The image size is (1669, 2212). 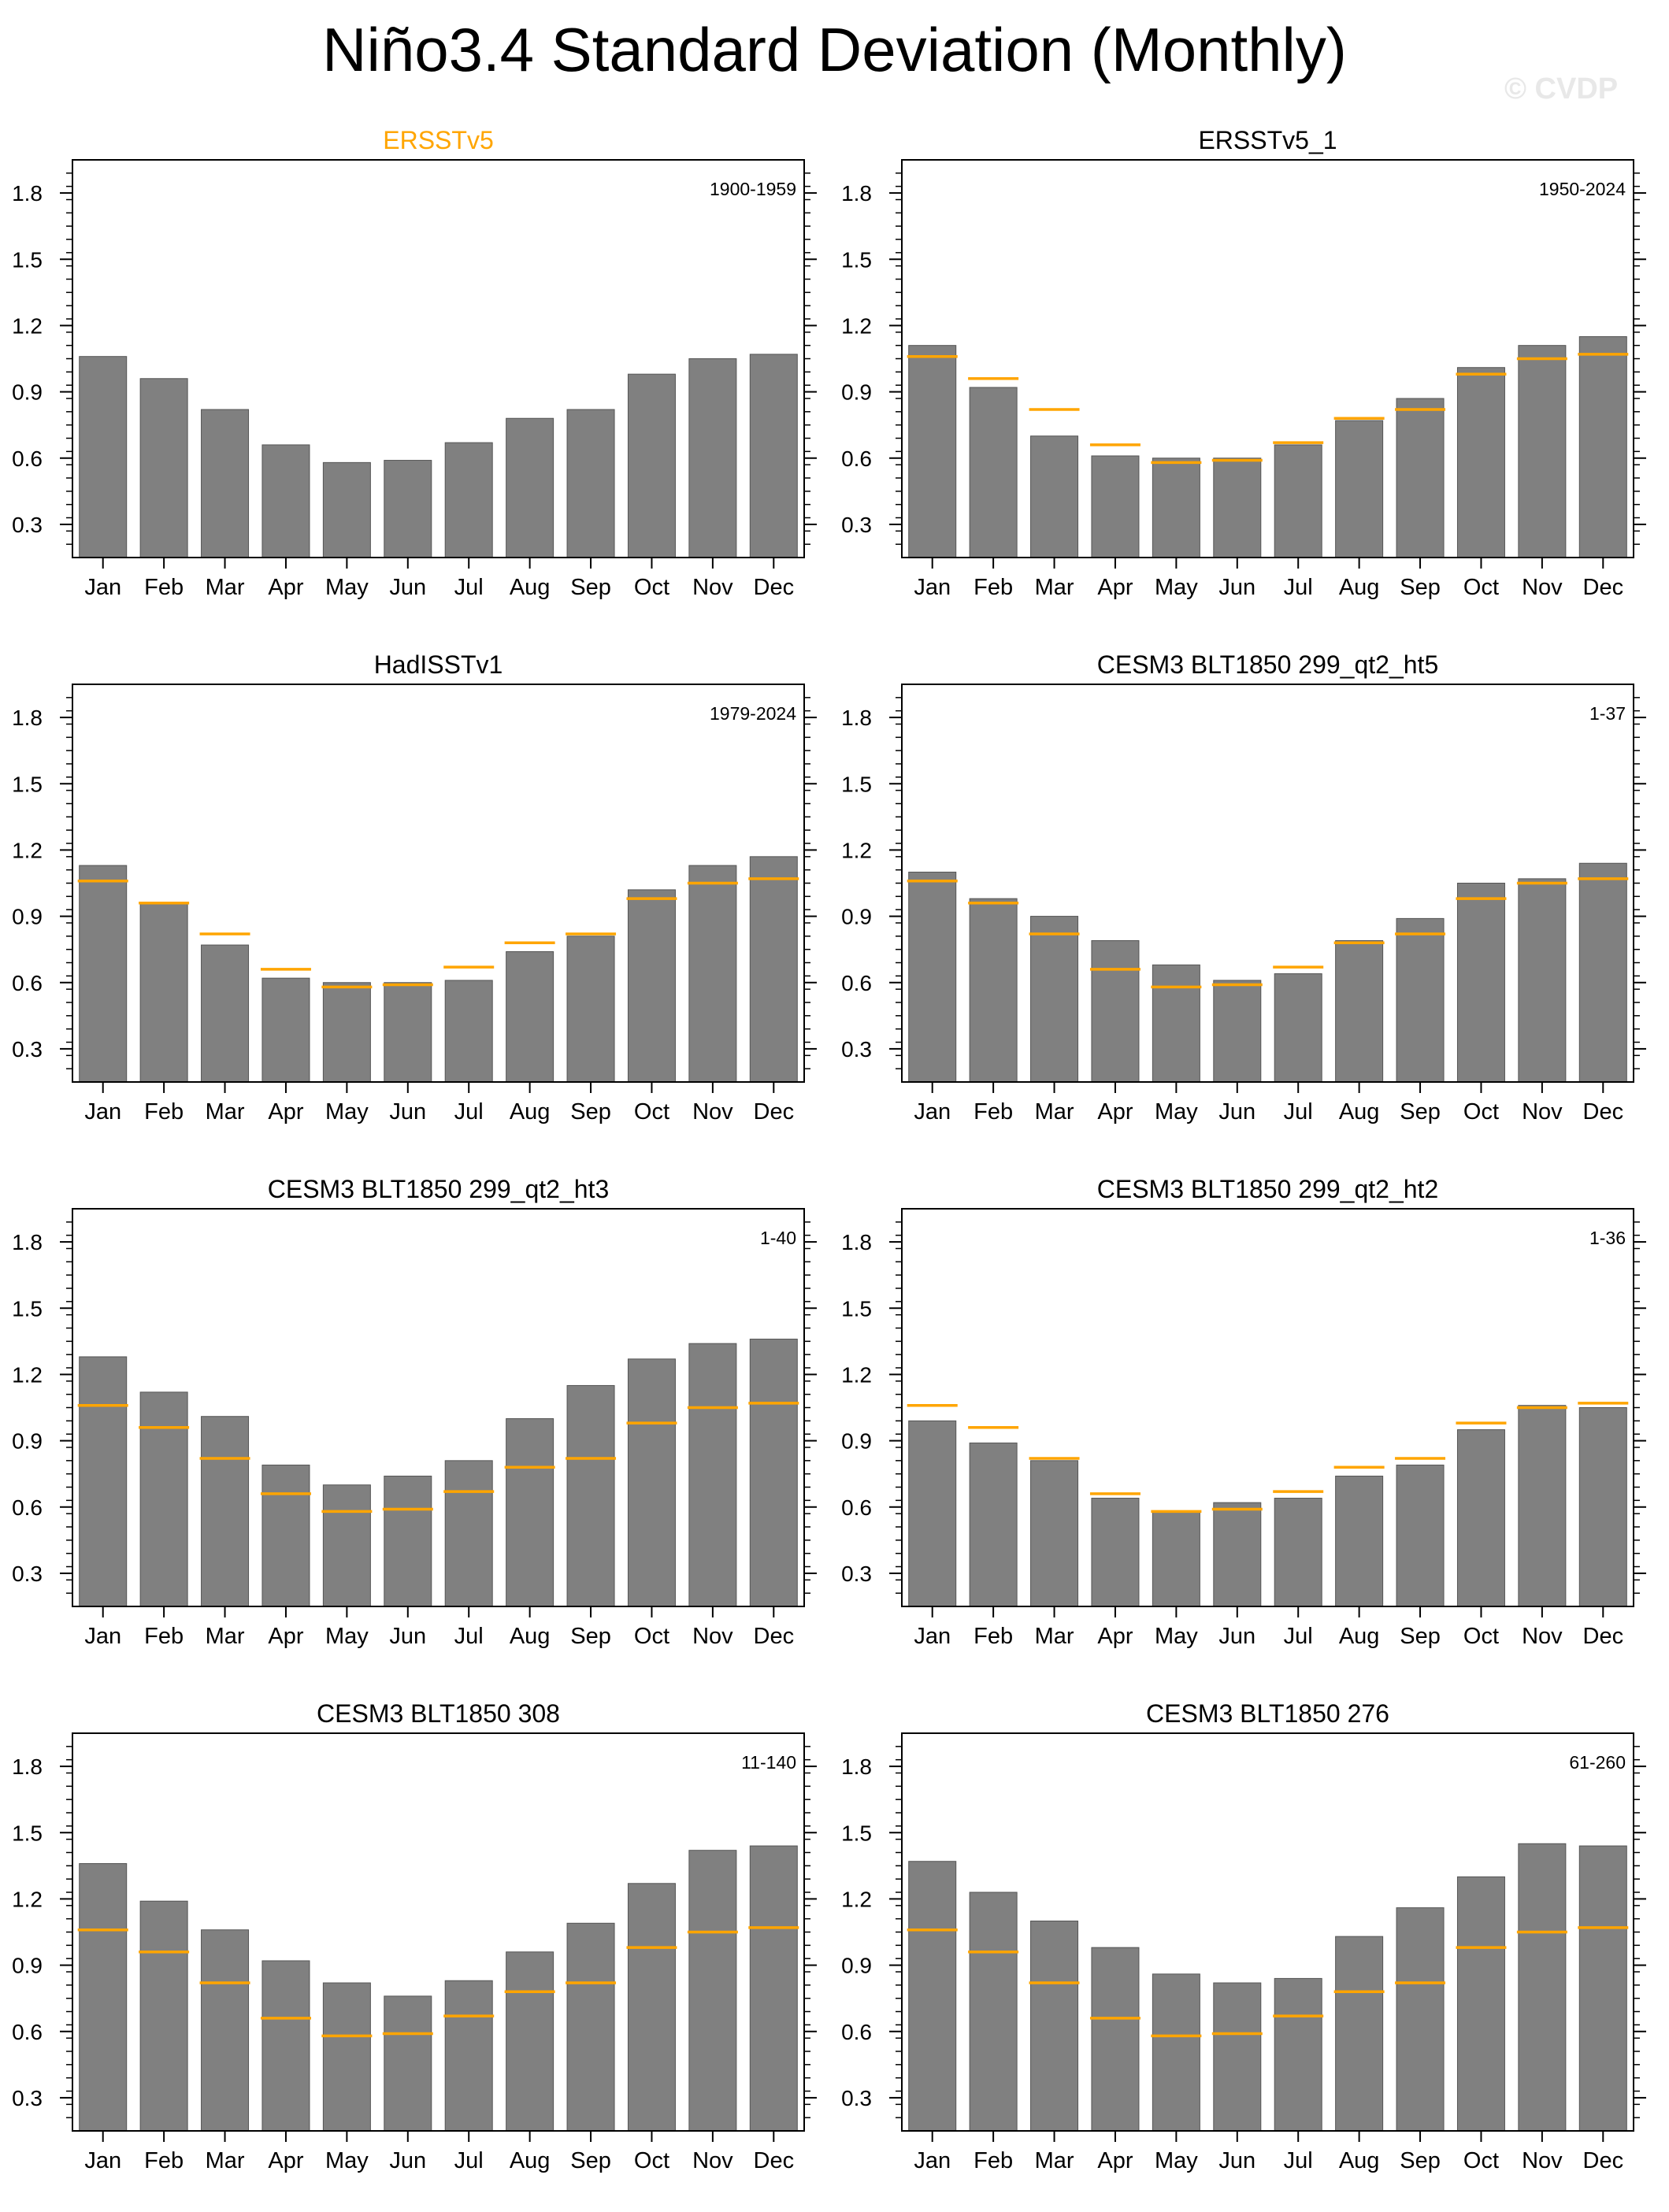 I want to click on x-tick-label: Mar, so click(x=226, y=2160).